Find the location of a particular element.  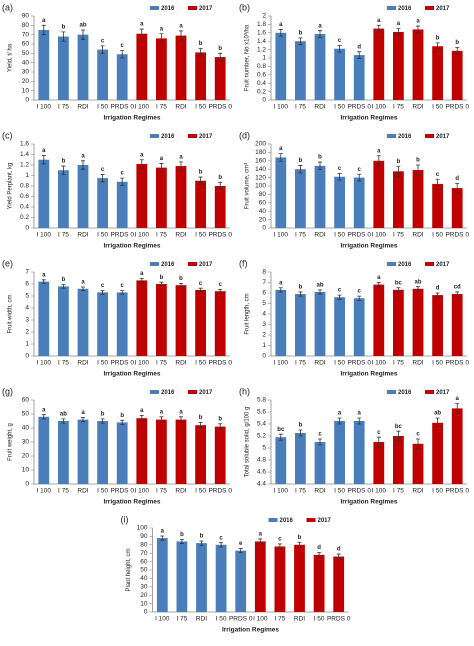

panel-label: (b) is located at coordinates (244, 7).